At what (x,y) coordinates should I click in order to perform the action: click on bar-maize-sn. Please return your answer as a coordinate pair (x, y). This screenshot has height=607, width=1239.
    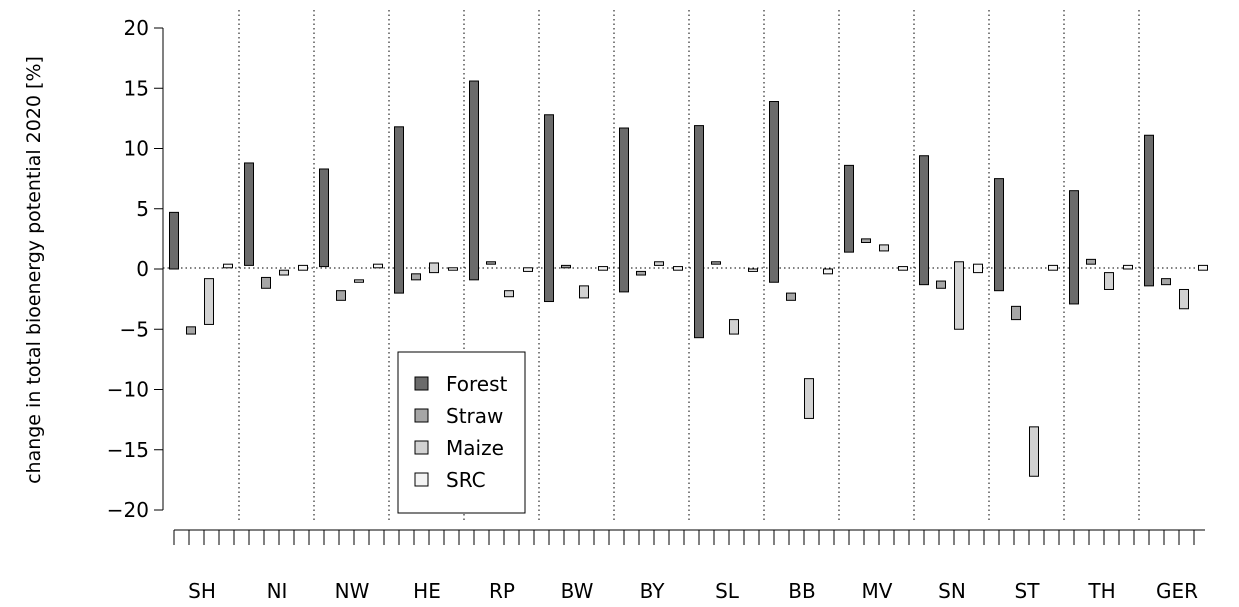
    Looking at the image, I should click on (959, 295).